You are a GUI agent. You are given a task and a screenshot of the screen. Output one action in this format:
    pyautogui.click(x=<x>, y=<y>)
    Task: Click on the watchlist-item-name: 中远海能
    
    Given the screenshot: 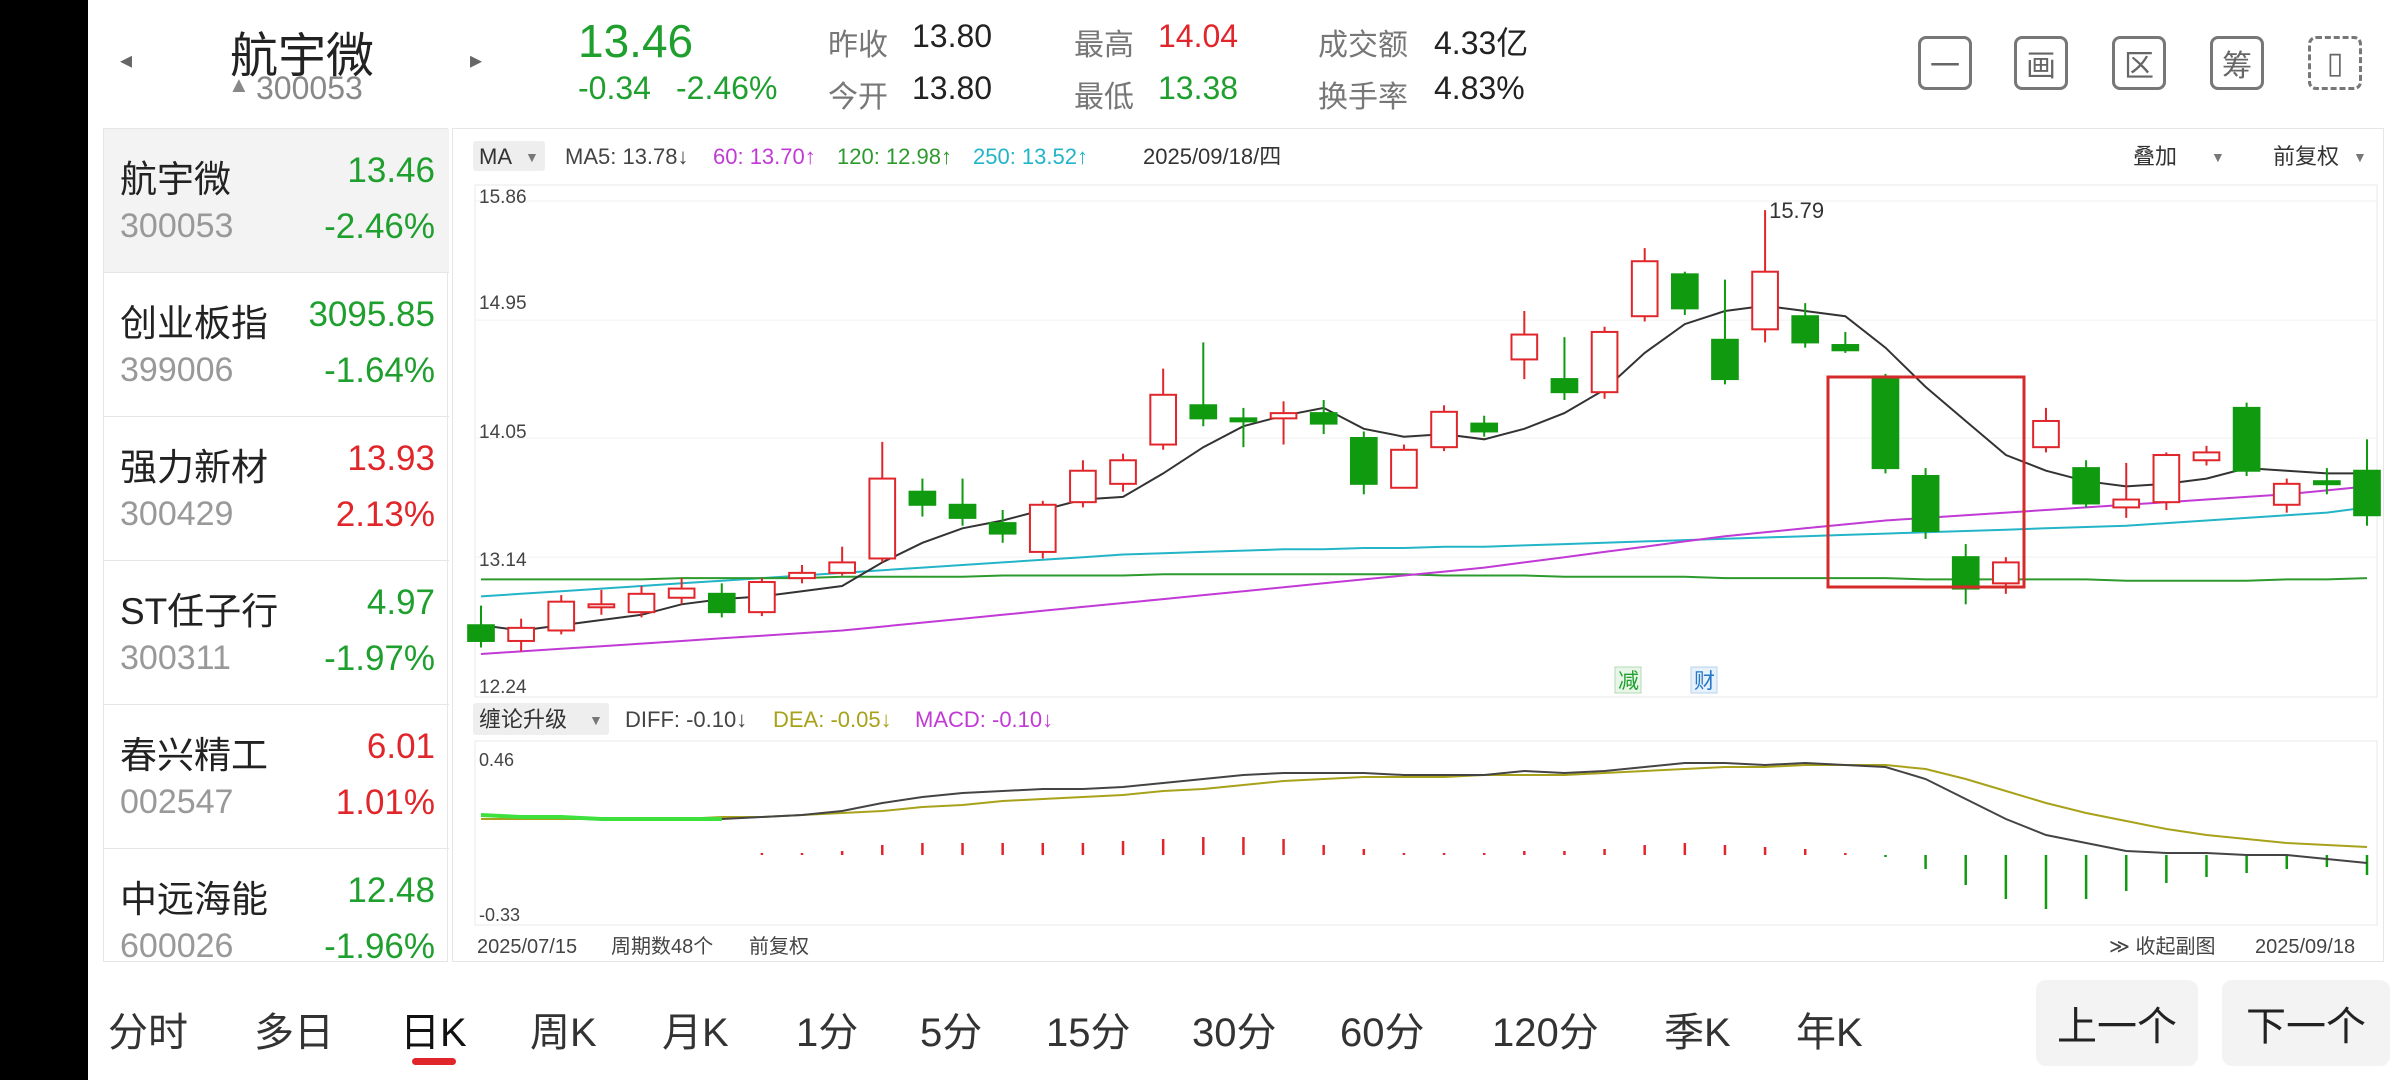 What is the action you would take?
    pyautogui.click(x=194, y=899)
    